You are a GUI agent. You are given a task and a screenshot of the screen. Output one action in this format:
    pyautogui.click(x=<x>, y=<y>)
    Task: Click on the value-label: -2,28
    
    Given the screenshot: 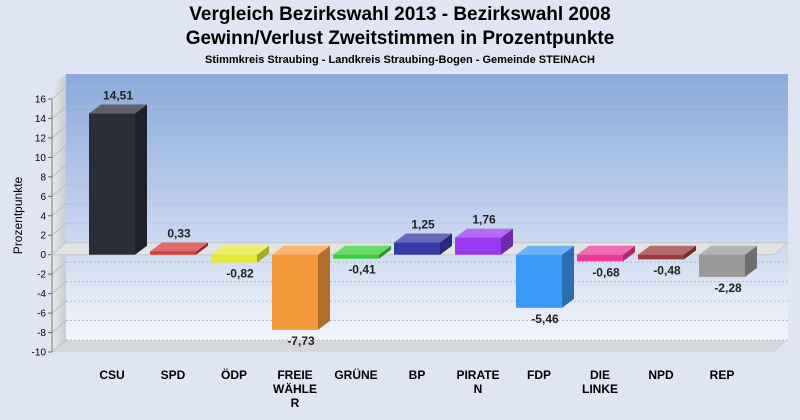 What is the action you would take?
    pyautogui.click(x=728, y=288)
    